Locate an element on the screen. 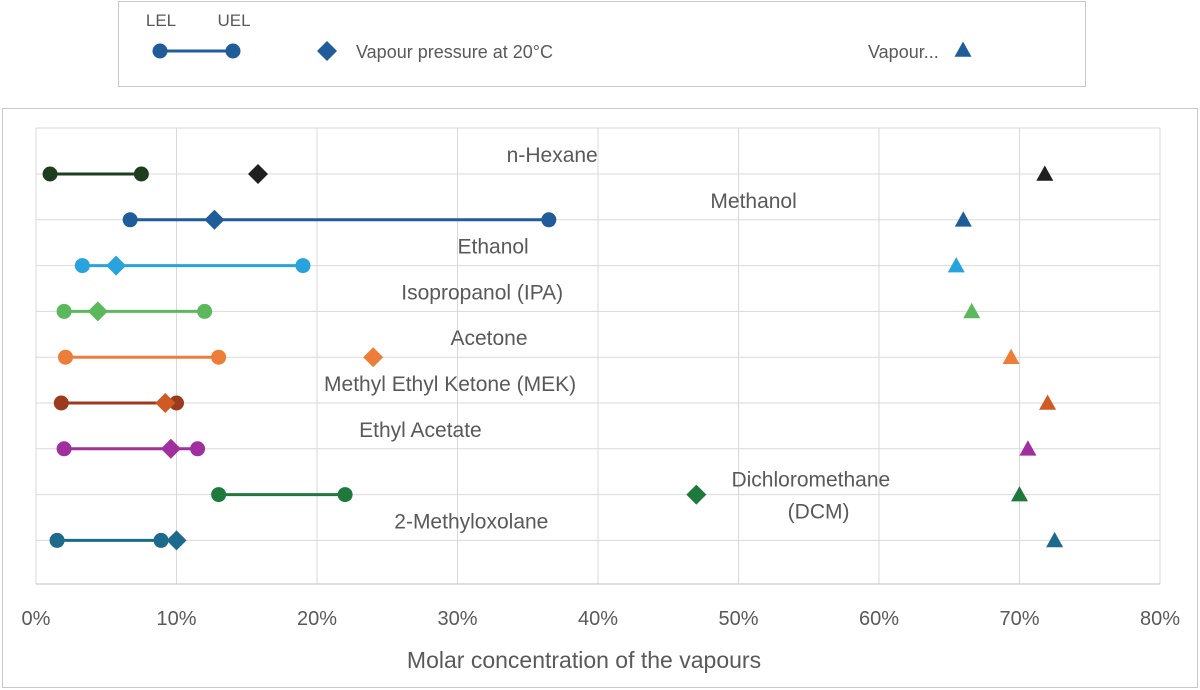 Image resolution: width=1200 pixels, height=690 pixels. annotation-methyl-ethyl-ketone-mek: Methyl Ethyl Ketone (MEK) is located at coordinates (450, 384).